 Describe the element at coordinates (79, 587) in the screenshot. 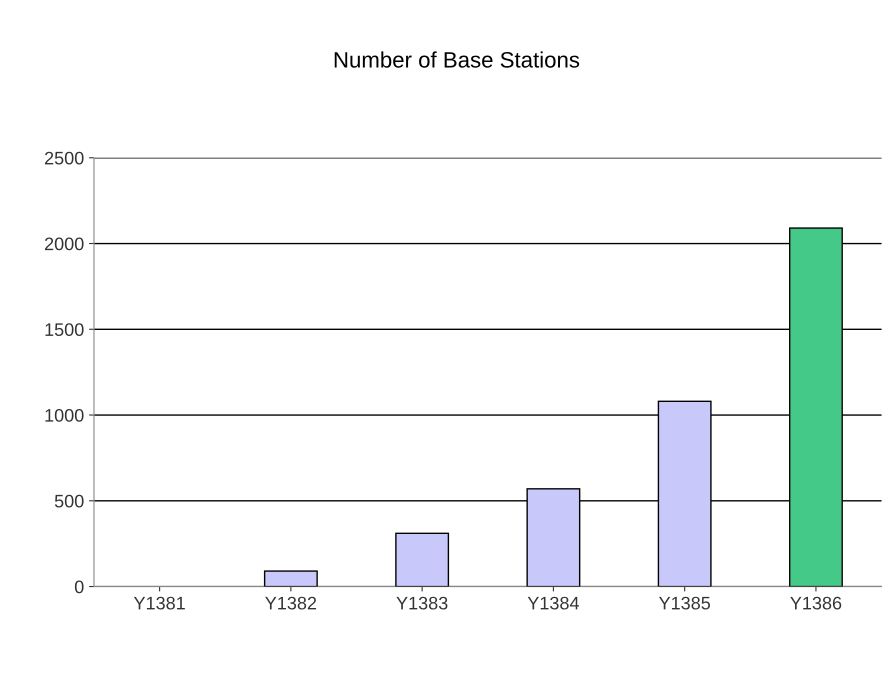

I see `y-tick-label: 0` at that location.